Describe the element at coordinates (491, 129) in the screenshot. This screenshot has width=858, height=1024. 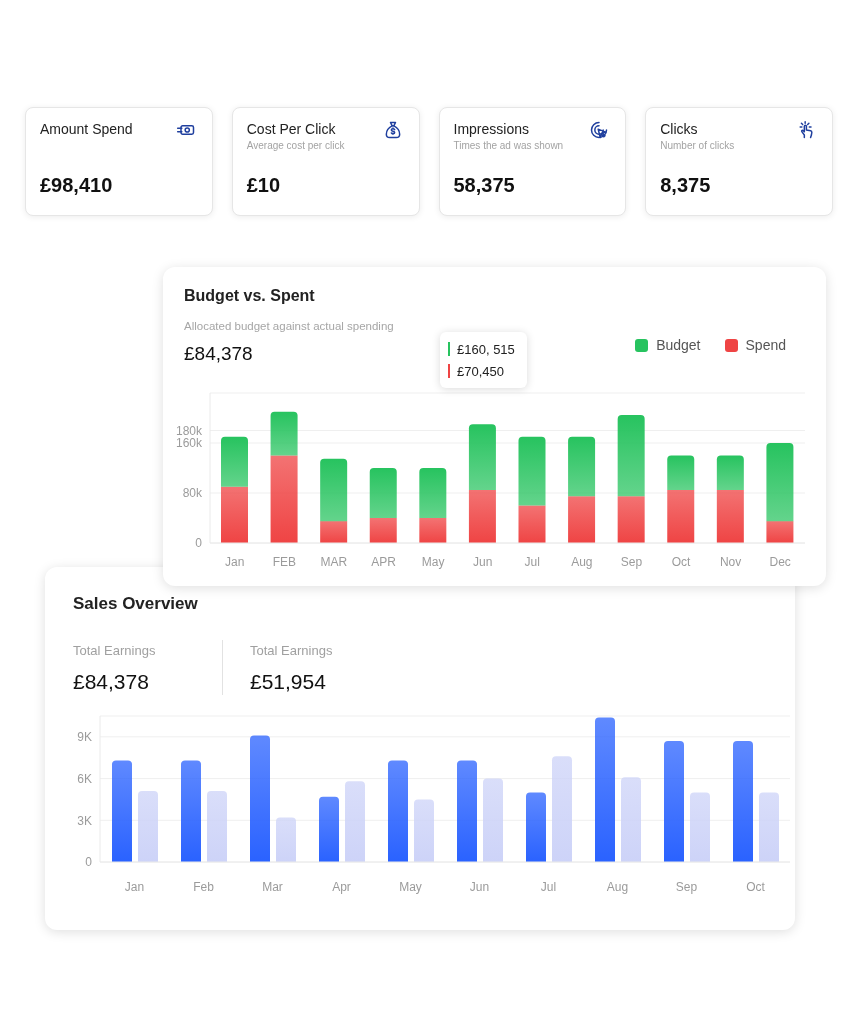
I see `category-label: Impressions` at that location.